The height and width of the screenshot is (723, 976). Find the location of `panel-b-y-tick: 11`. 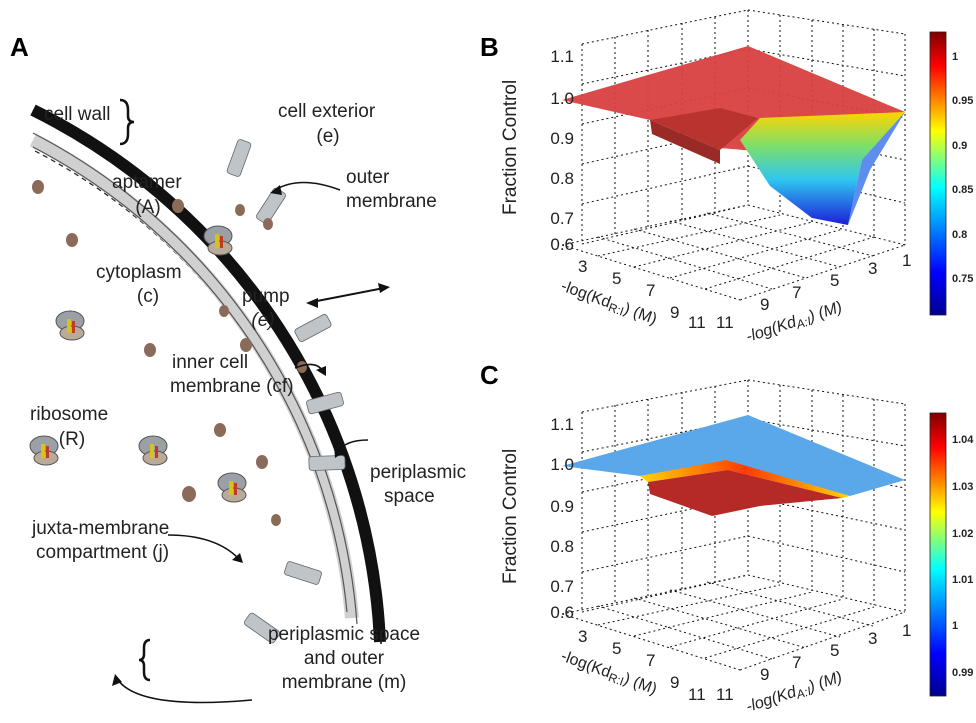

panel-b-y-tick: 11 is located at coordinates (725, 322).